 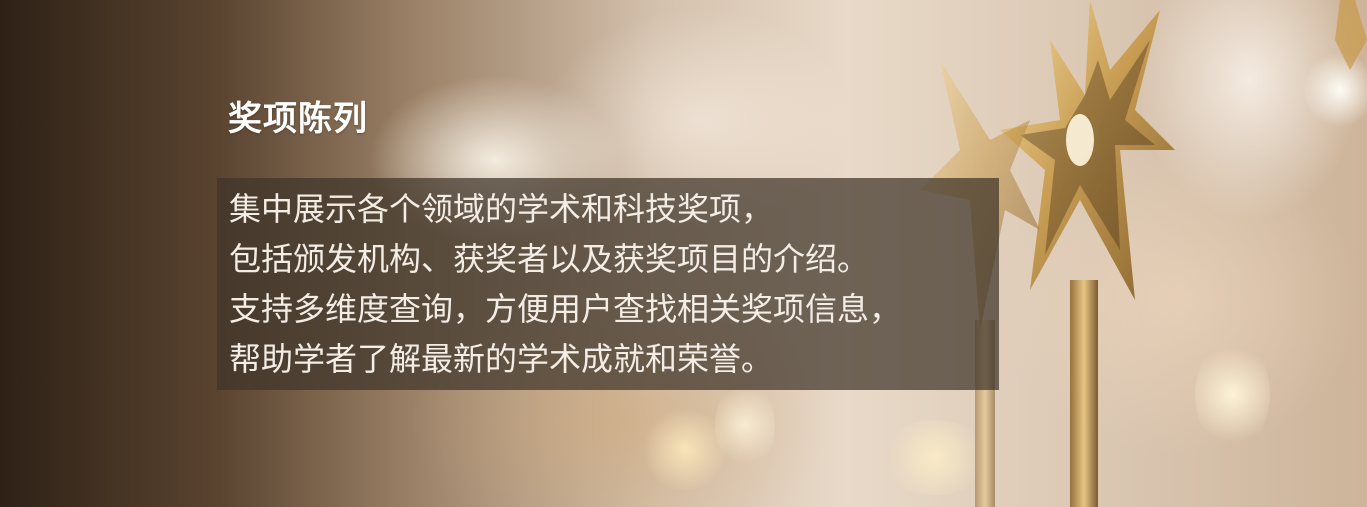 I want to click on section-title: 奖项陈列, so click(x=298, y=119).